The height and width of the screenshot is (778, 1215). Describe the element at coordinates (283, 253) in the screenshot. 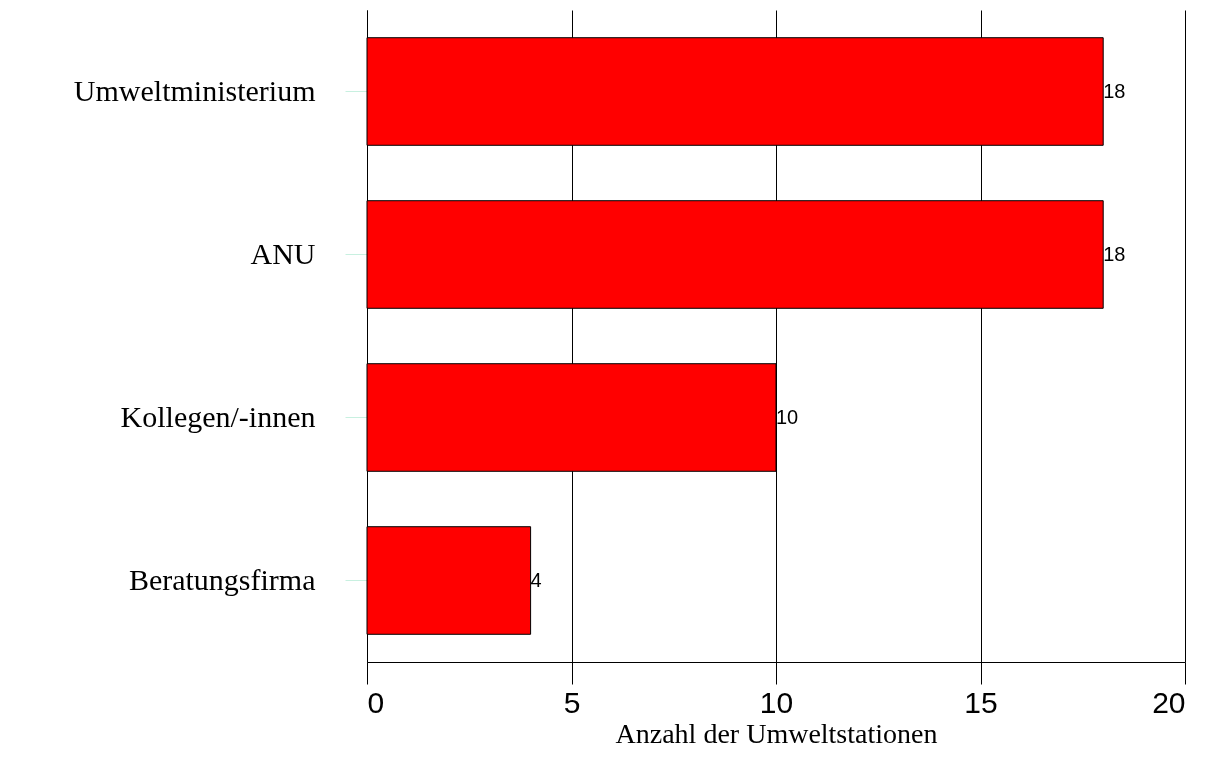

I see `y-tick-label: ANU` at that location.